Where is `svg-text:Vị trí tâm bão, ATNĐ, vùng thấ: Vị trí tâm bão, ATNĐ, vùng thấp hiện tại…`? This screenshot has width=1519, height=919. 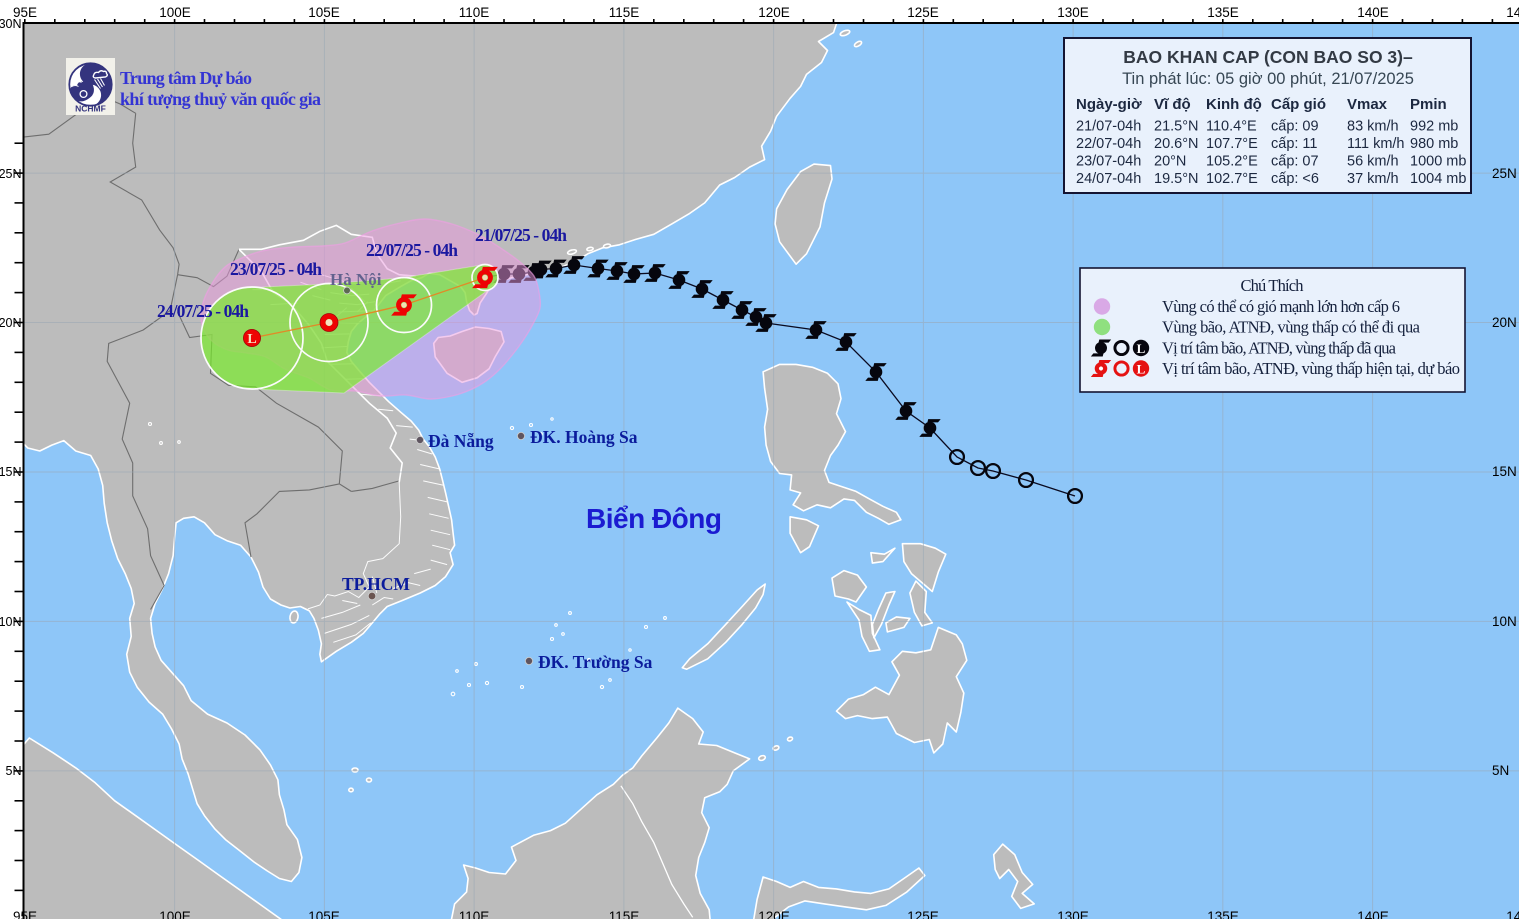 svg-text:Vị trí tâm bão, ATNĐ, vùng thấ: Vị trí tâm bão, ATNĐ, vùng thấp hiện tại… is located at coordinates (1311, 368).